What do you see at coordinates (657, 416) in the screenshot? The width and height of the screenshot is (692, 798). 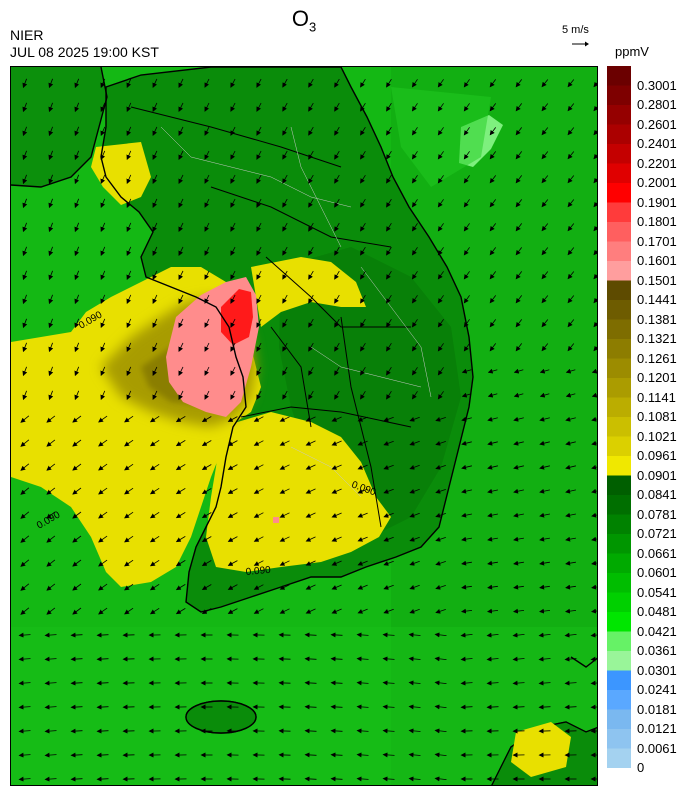 I see `colorbar-label: 0.1081` at bounding box center [657, 416].